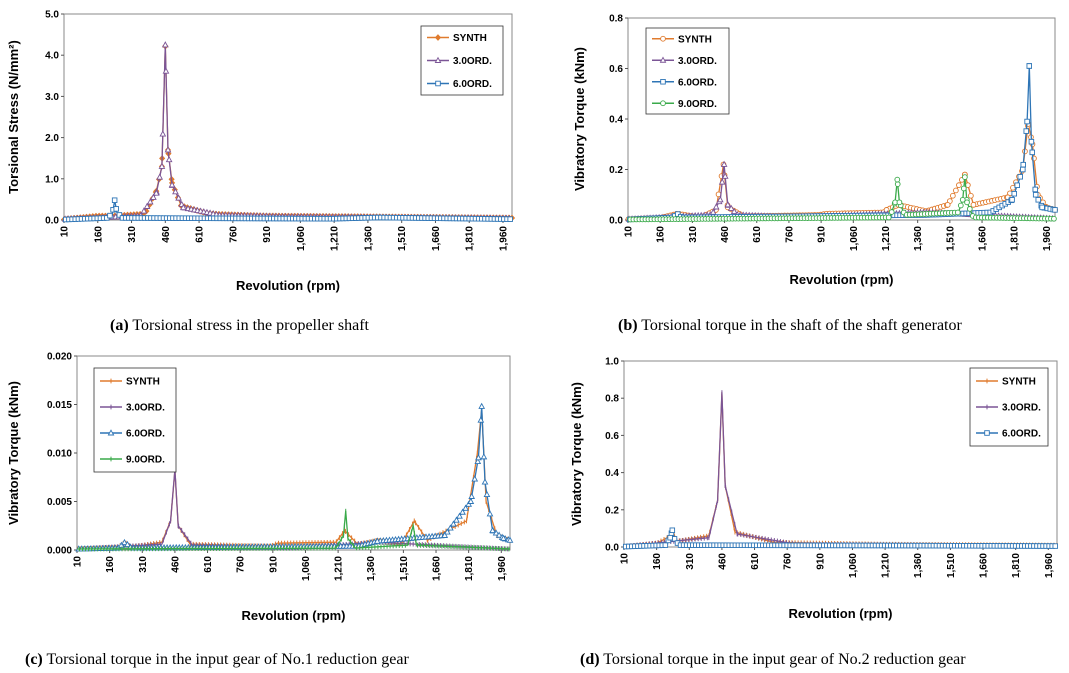 Image resolution: width=1069 pixels, height=673 pixels. I want to click on y-tick-label: 2.0, so click(52, 138).